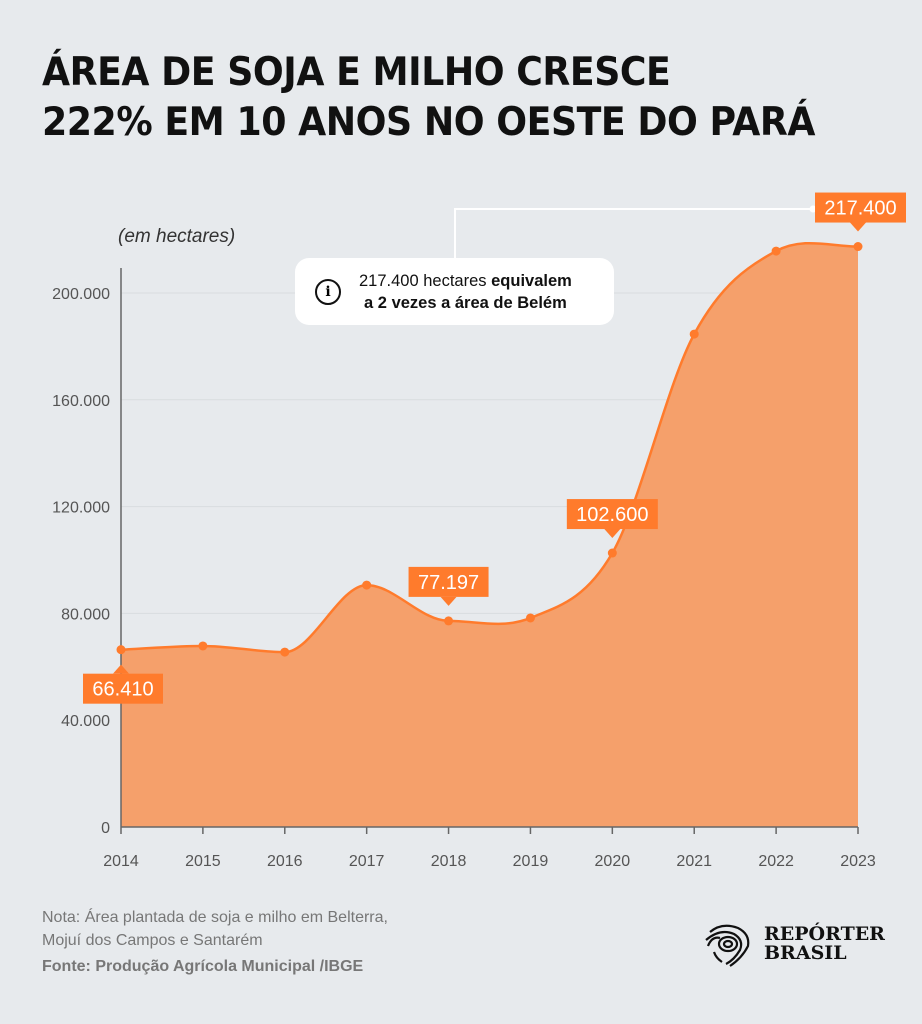 The height and width of the screenshot is (1024, 922). What do you see at coordinates (425, 280) in the screenshot?
I see `info-text-regular: 217.400 hectares` at bounding box center [425, 280].